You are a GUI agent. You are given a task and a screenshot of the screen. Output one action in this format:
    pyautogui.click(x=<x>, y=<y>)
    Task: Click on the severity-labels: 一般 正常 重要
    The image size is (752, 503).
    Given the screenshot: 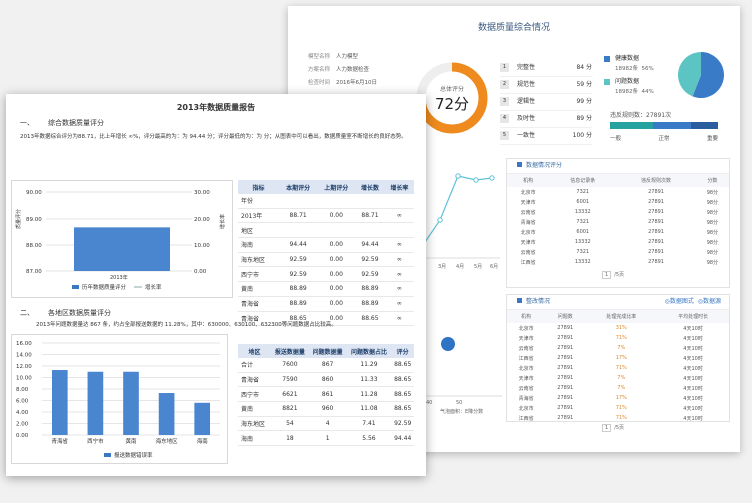 What is the action you would take?
    pyautogui.click(x=664, y=139)
    